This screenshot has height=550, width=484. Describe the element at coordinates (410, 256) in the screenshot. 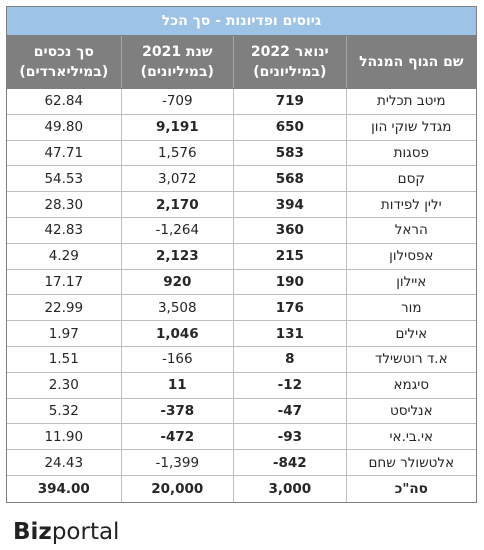

I see `fund-name: אפסילון` at that location.